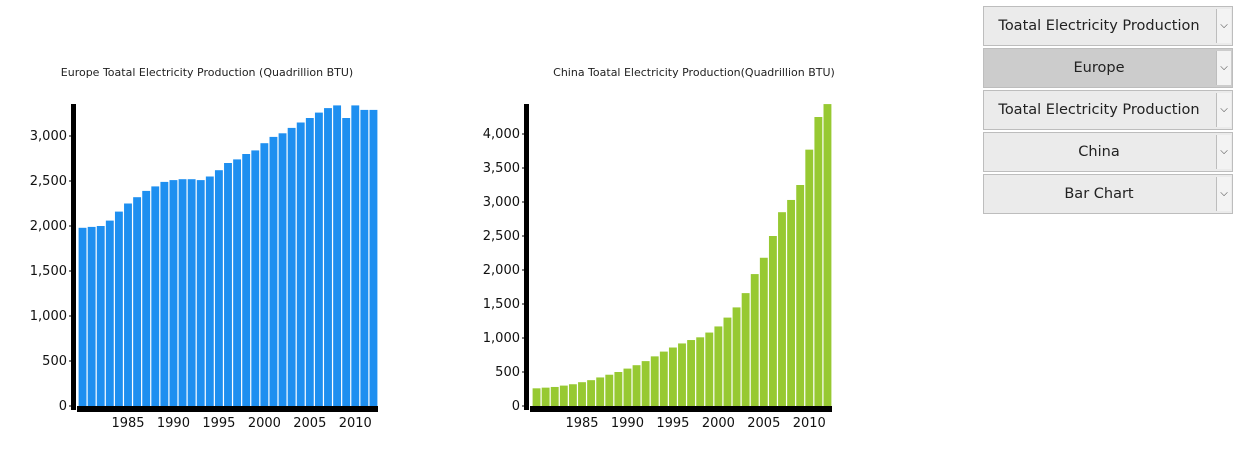 Image resolution: width=1243 pixels, height=472 pixels. Describe the element at coordinates (1099, 26) in the screenshot. I see `metric-select-1-value: Toatal Electricity Production` at that location.